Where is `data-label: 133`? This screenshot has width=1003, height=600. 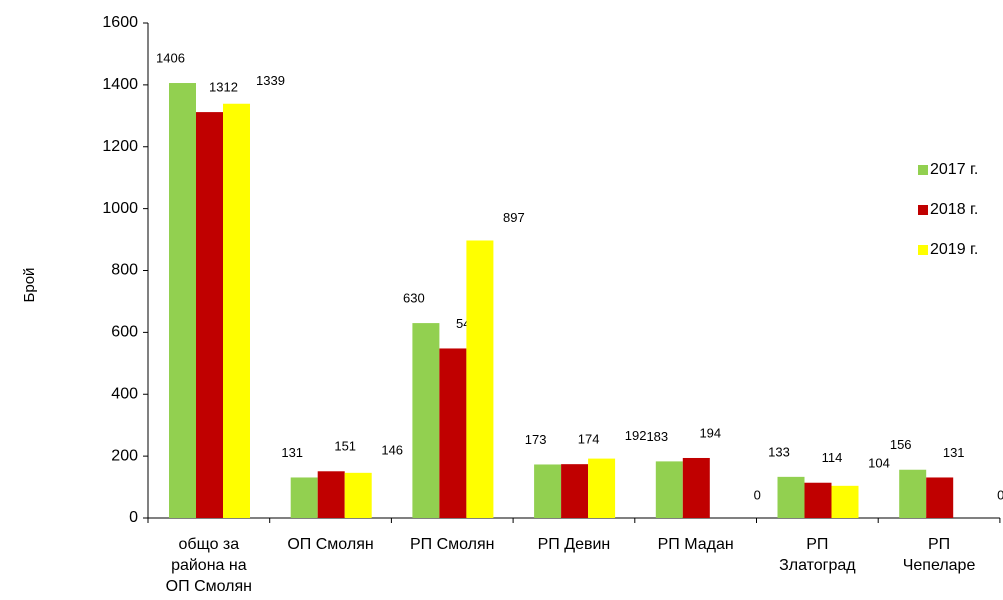 data-label: 133 is located at coordinates (779, 451).